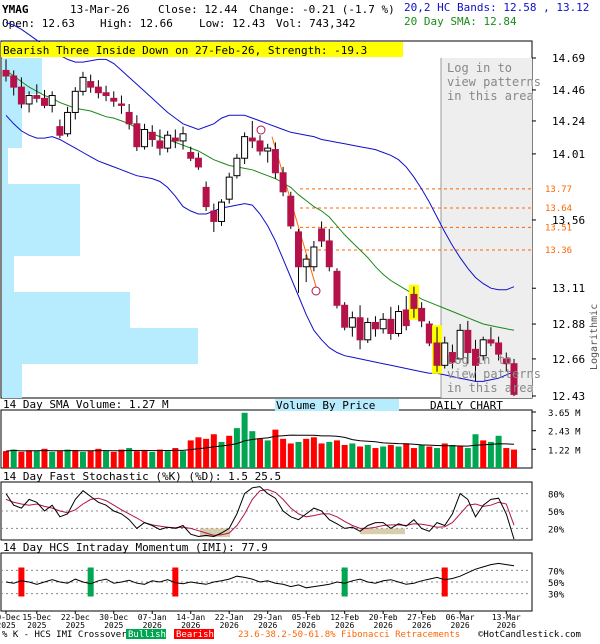  I want to click on price-tick-label: 14.69, so click(568, 58).